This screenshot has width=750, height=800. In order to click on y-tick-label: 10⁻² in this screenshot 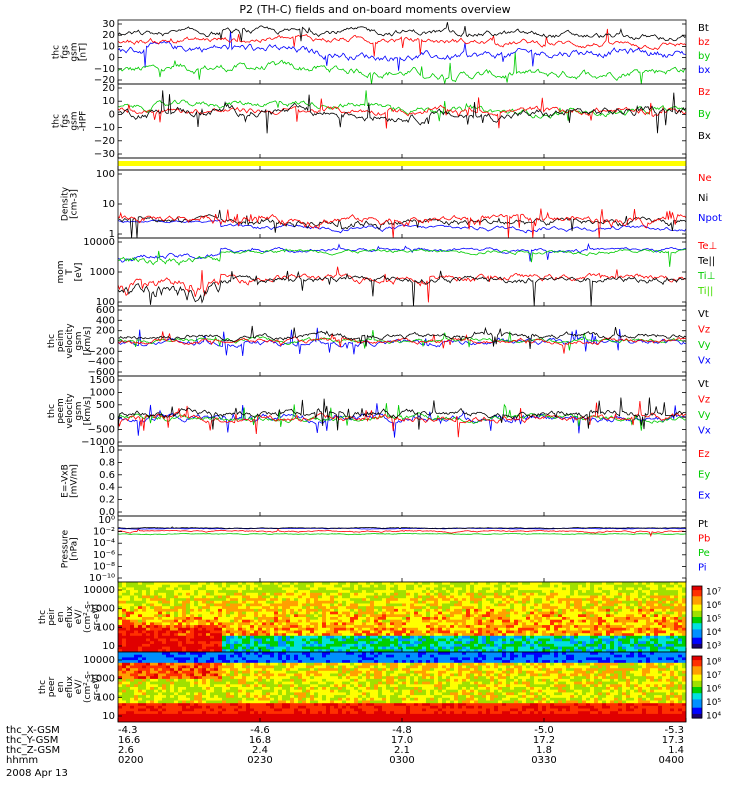, I will do `click(104, 532)`.